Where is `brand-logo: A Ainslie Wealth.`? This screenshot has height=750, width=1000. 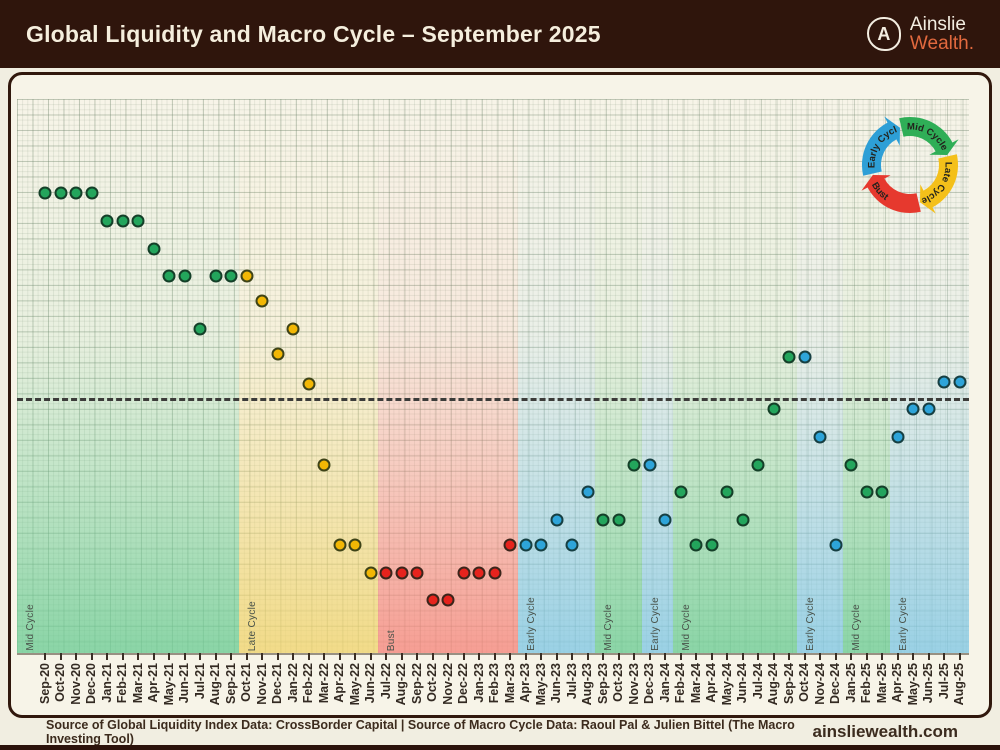
brand-logo: A Ainslie Wealth. is located at coordinates (920, 34).